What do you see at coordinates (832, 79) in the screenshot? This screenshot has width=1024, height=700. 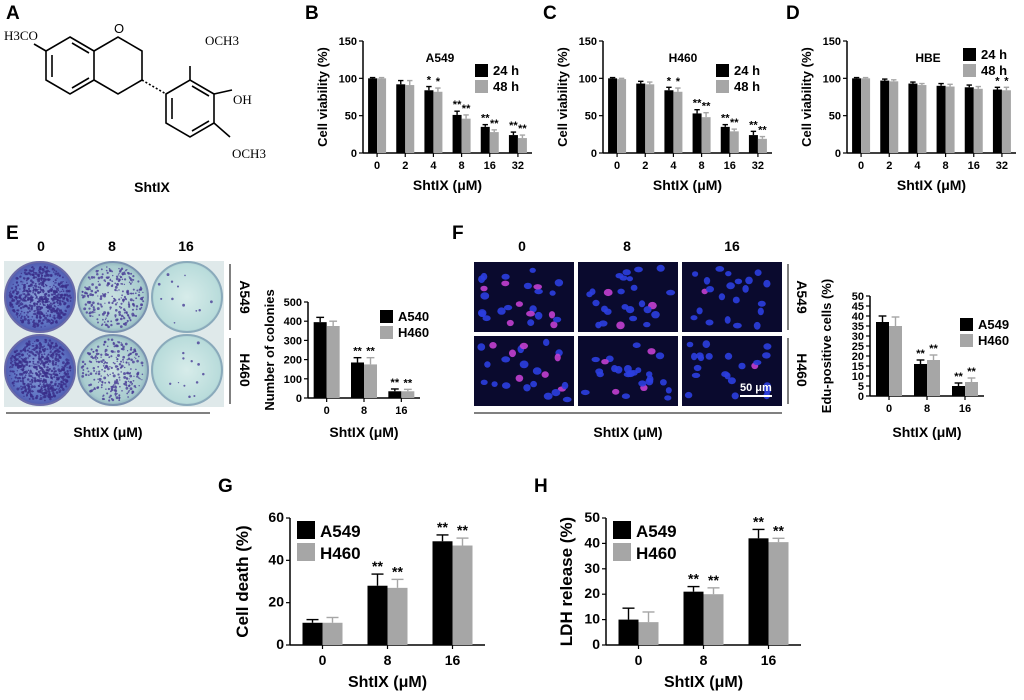 I see `y-tick-label: 100` at bounding box center [832, 79].